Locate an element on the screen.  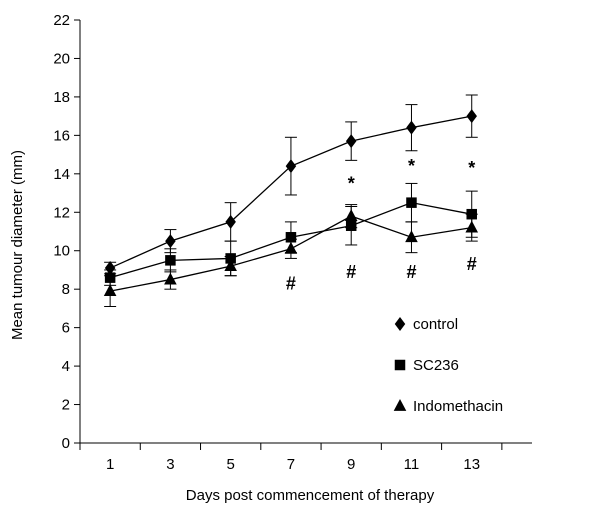
x-tick-label: 7 is located at coordinates (291, 464).